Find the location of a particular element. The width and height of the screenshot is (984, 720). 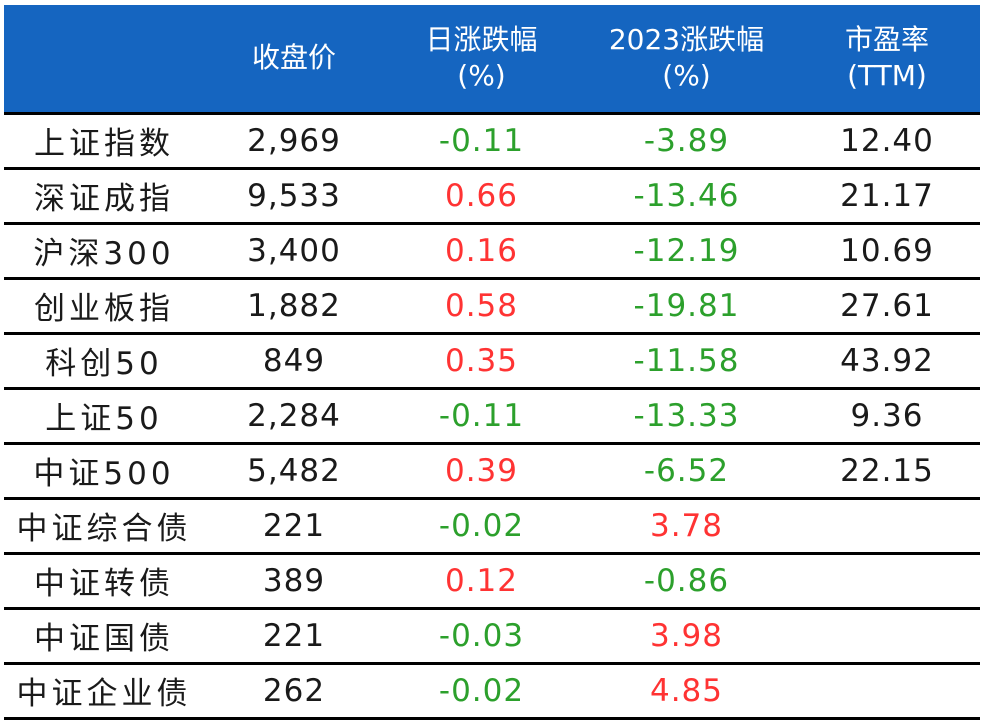

table-row: 中证500 5,482 0.39 -6.52 22.15 is located at coordinates (492, 470).